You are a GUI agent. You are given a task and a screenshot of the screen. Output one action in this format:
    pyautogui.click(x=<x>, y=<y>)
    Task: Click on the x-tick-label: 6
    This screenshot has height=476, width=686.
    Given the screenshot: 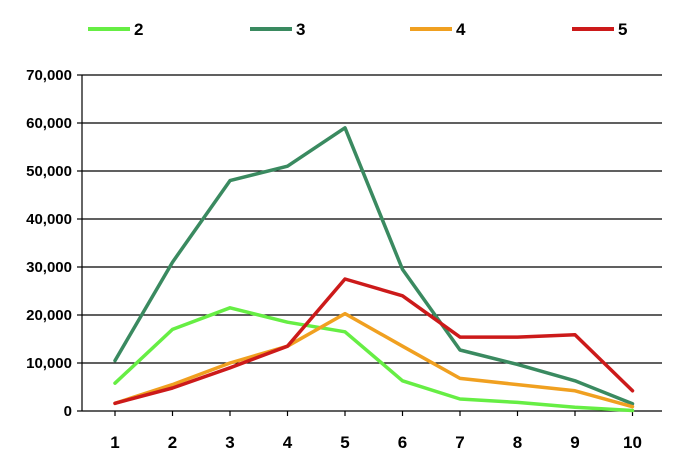 What is the action you would take?
    pyautogui.click(x=402, y=442)
    